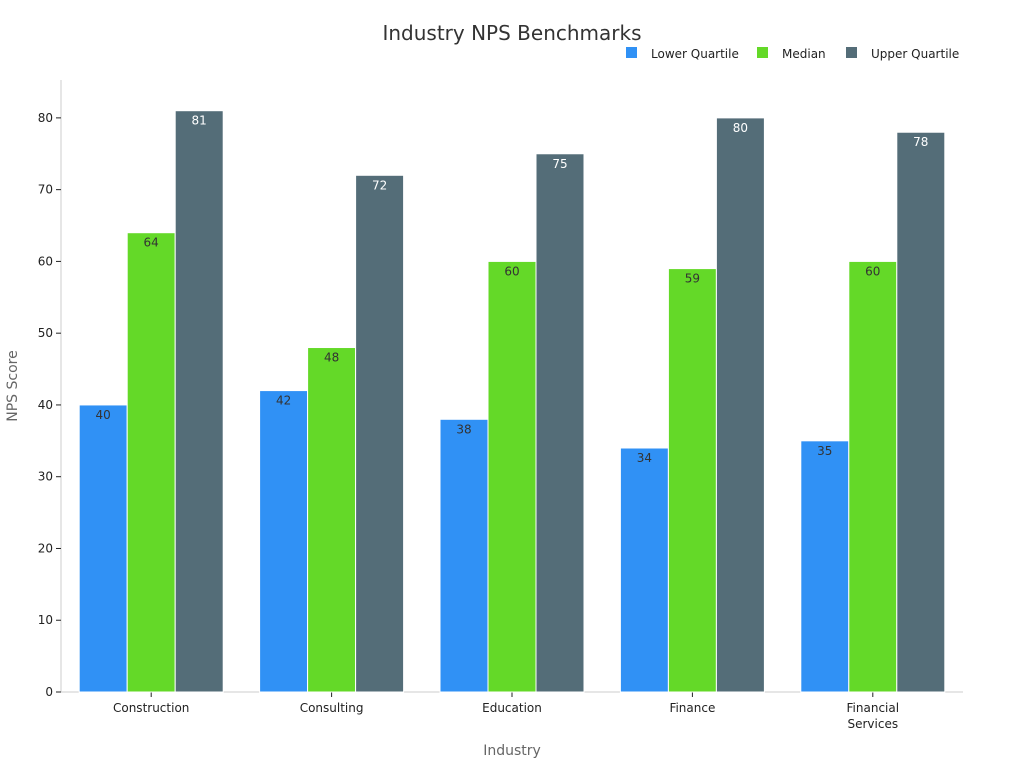  I want to click on bar-value-label: 42, so click(283, 401).